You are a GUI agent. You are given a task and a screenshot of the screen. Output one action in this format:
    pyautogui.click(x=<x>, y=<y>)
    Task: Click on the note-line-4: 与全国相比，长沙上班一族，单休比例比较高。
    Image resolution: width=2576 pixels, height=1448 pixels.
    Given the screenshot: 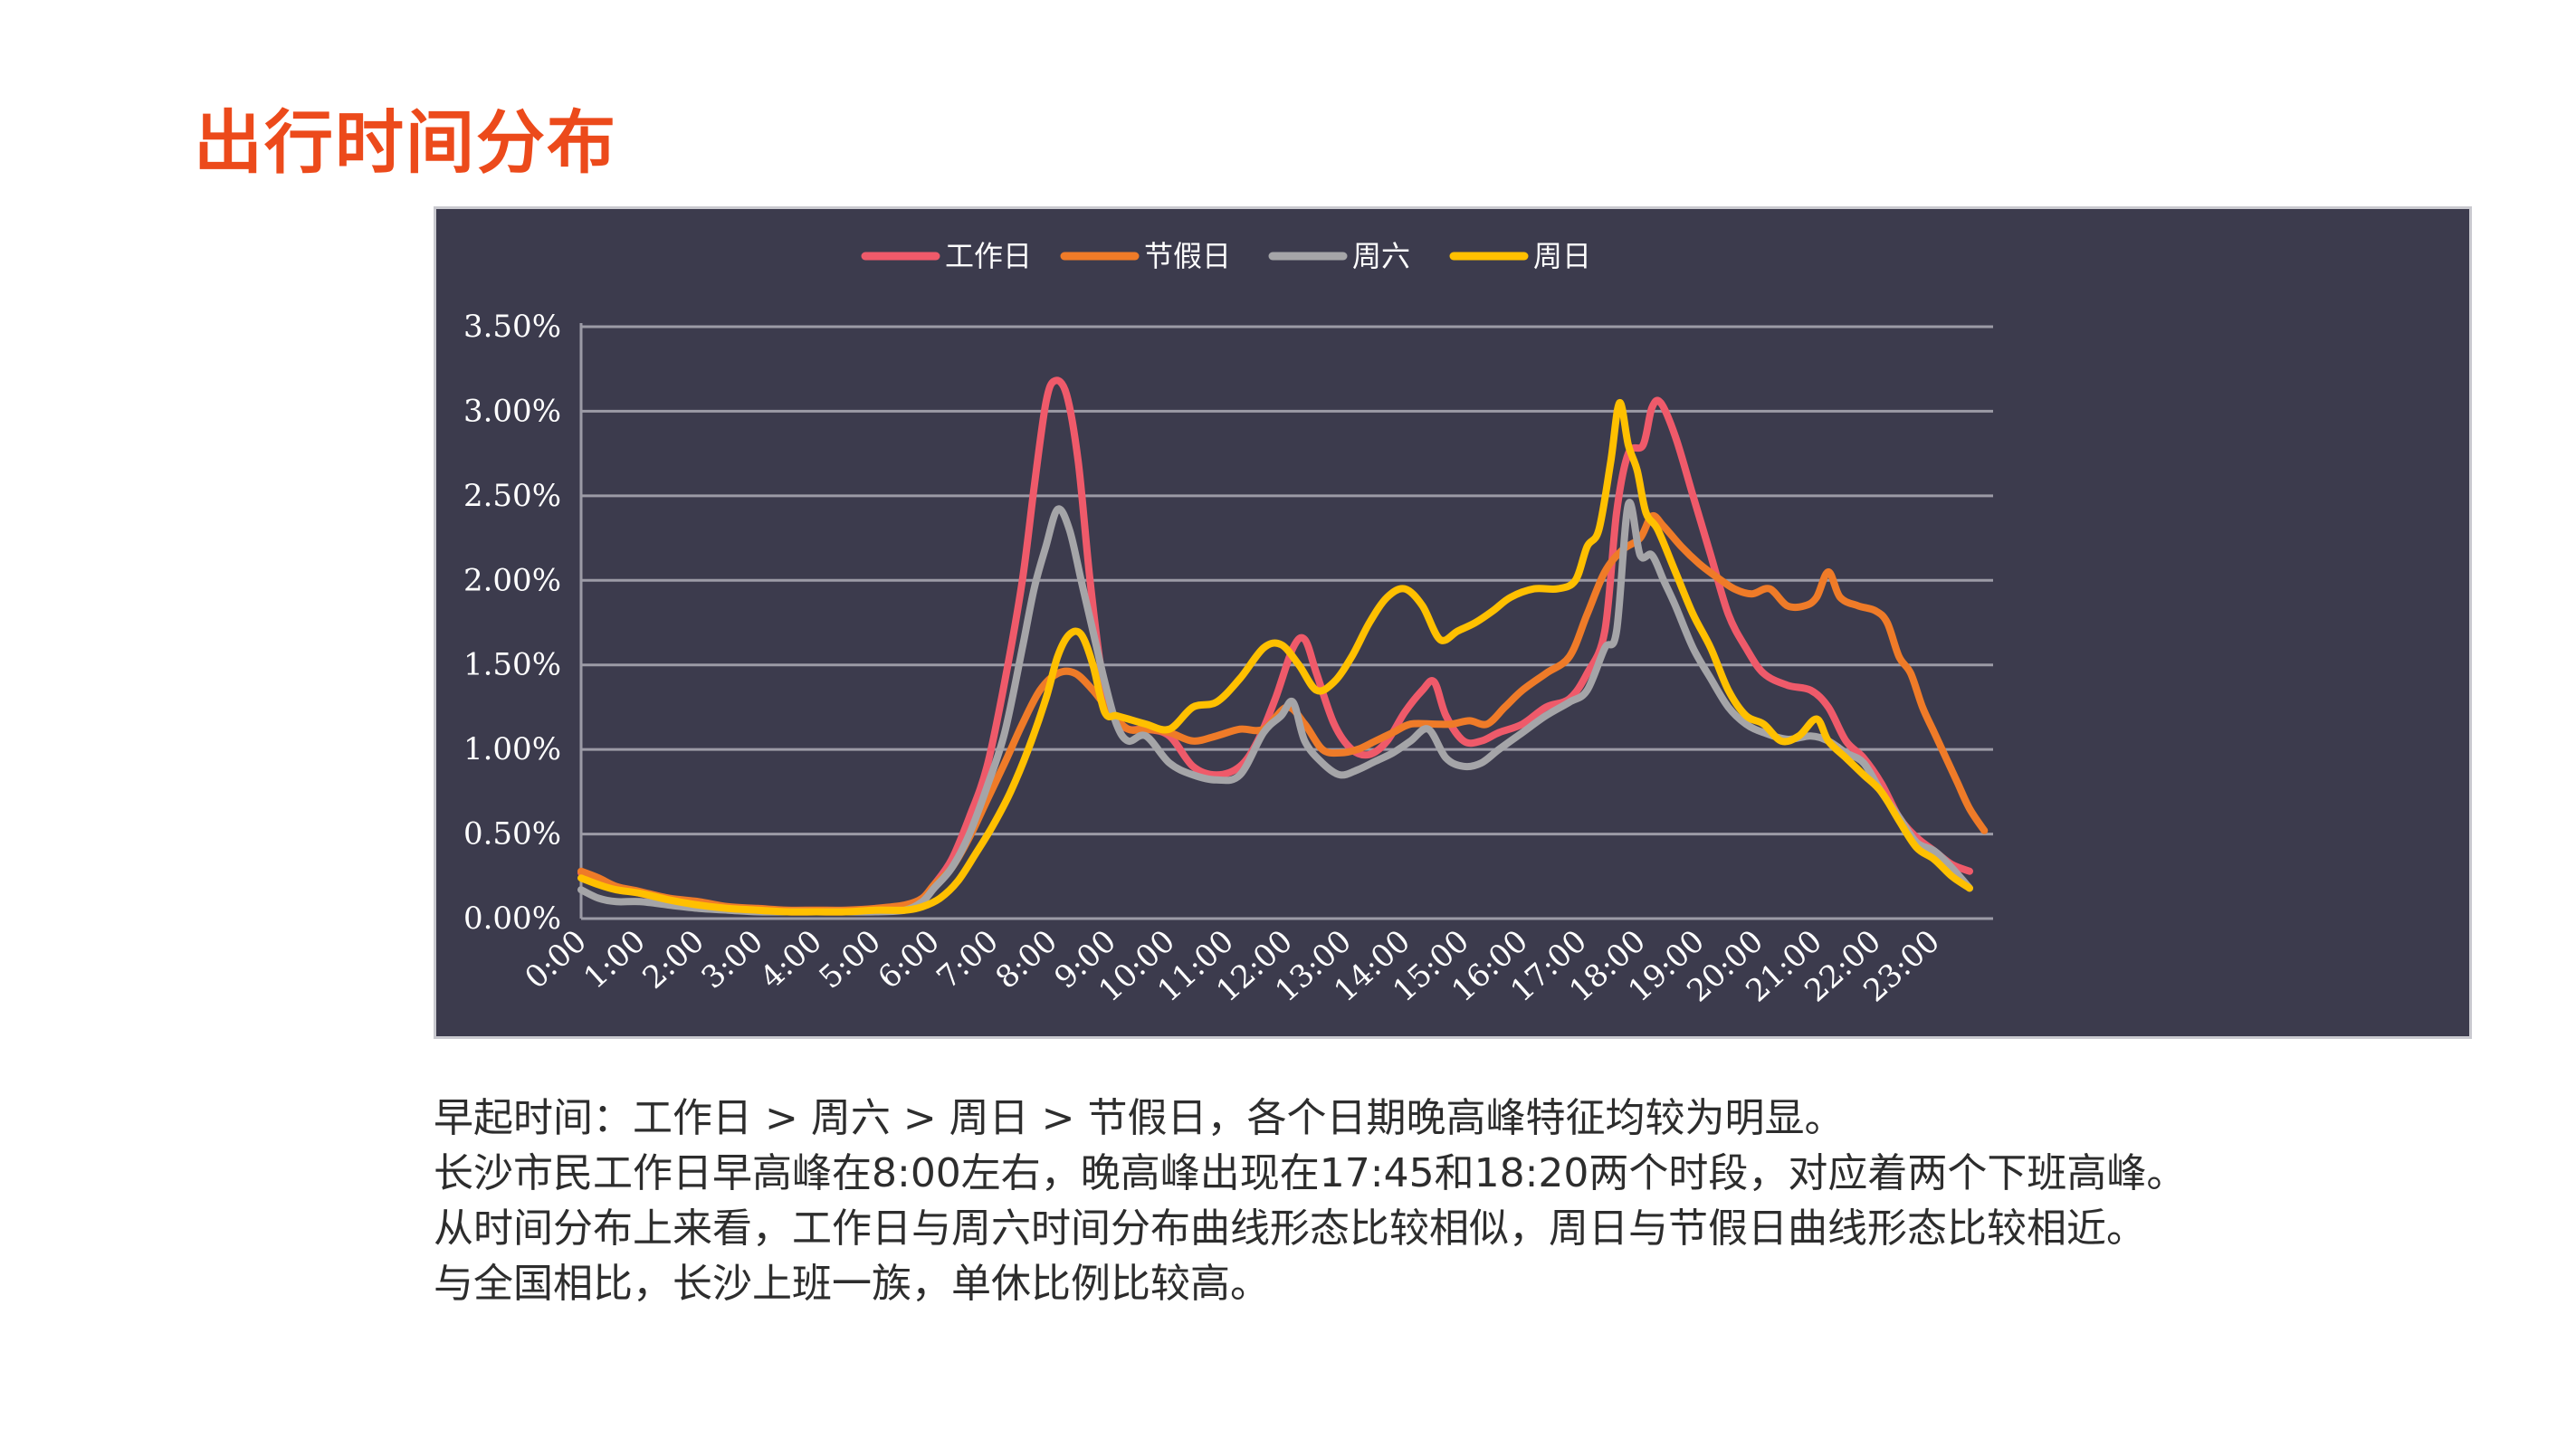 What is the action you would take?
    pyautogui.click(x=852, y=1284)
    